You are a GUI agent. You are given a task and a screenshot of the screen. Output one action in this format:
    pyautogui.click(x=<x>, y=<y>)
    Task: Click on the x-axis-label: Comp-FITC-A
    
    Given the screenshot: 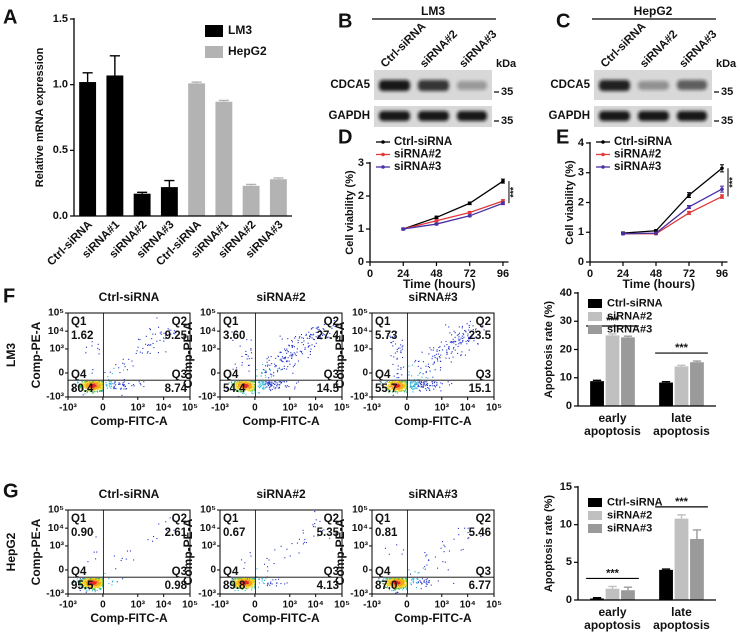 What is the action you would take?
    pyautogui.click(x=433, y=421)
    